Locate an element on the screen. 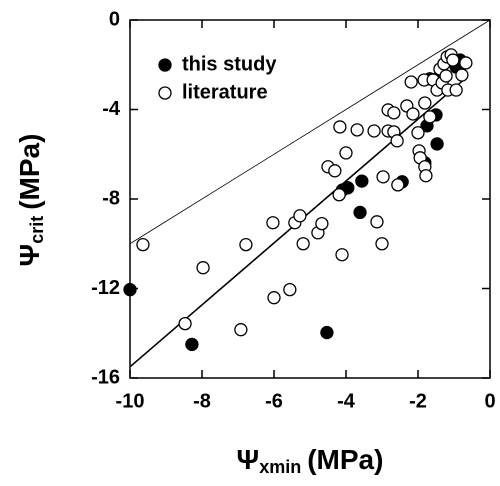 This screenshot has height=486, width=500. y-label-symbol: Ψ is located at coordinates (29, 255).